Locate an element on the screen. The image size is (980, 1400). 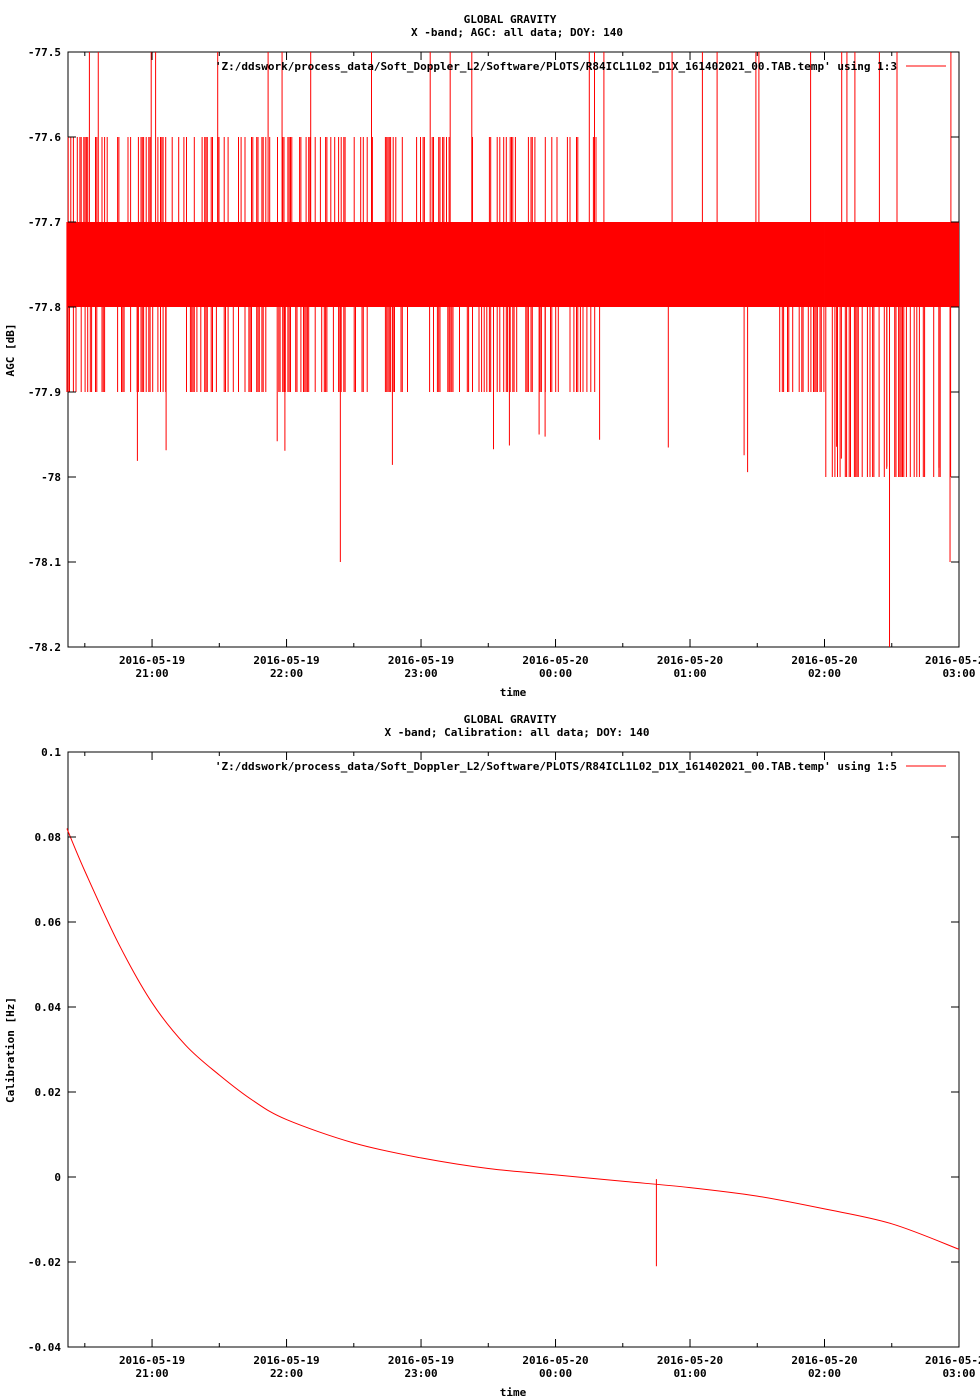
y-tick-label: 0 is located at coordinates (57, 1177).